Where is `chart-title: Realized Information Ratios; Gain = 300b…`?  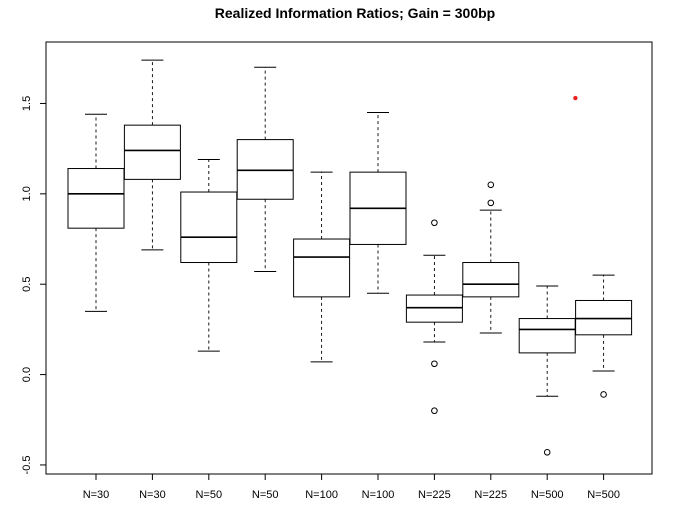 chart-title: Realized Information Ratios; Gain = 300b… is located at coordinates (355, 13).